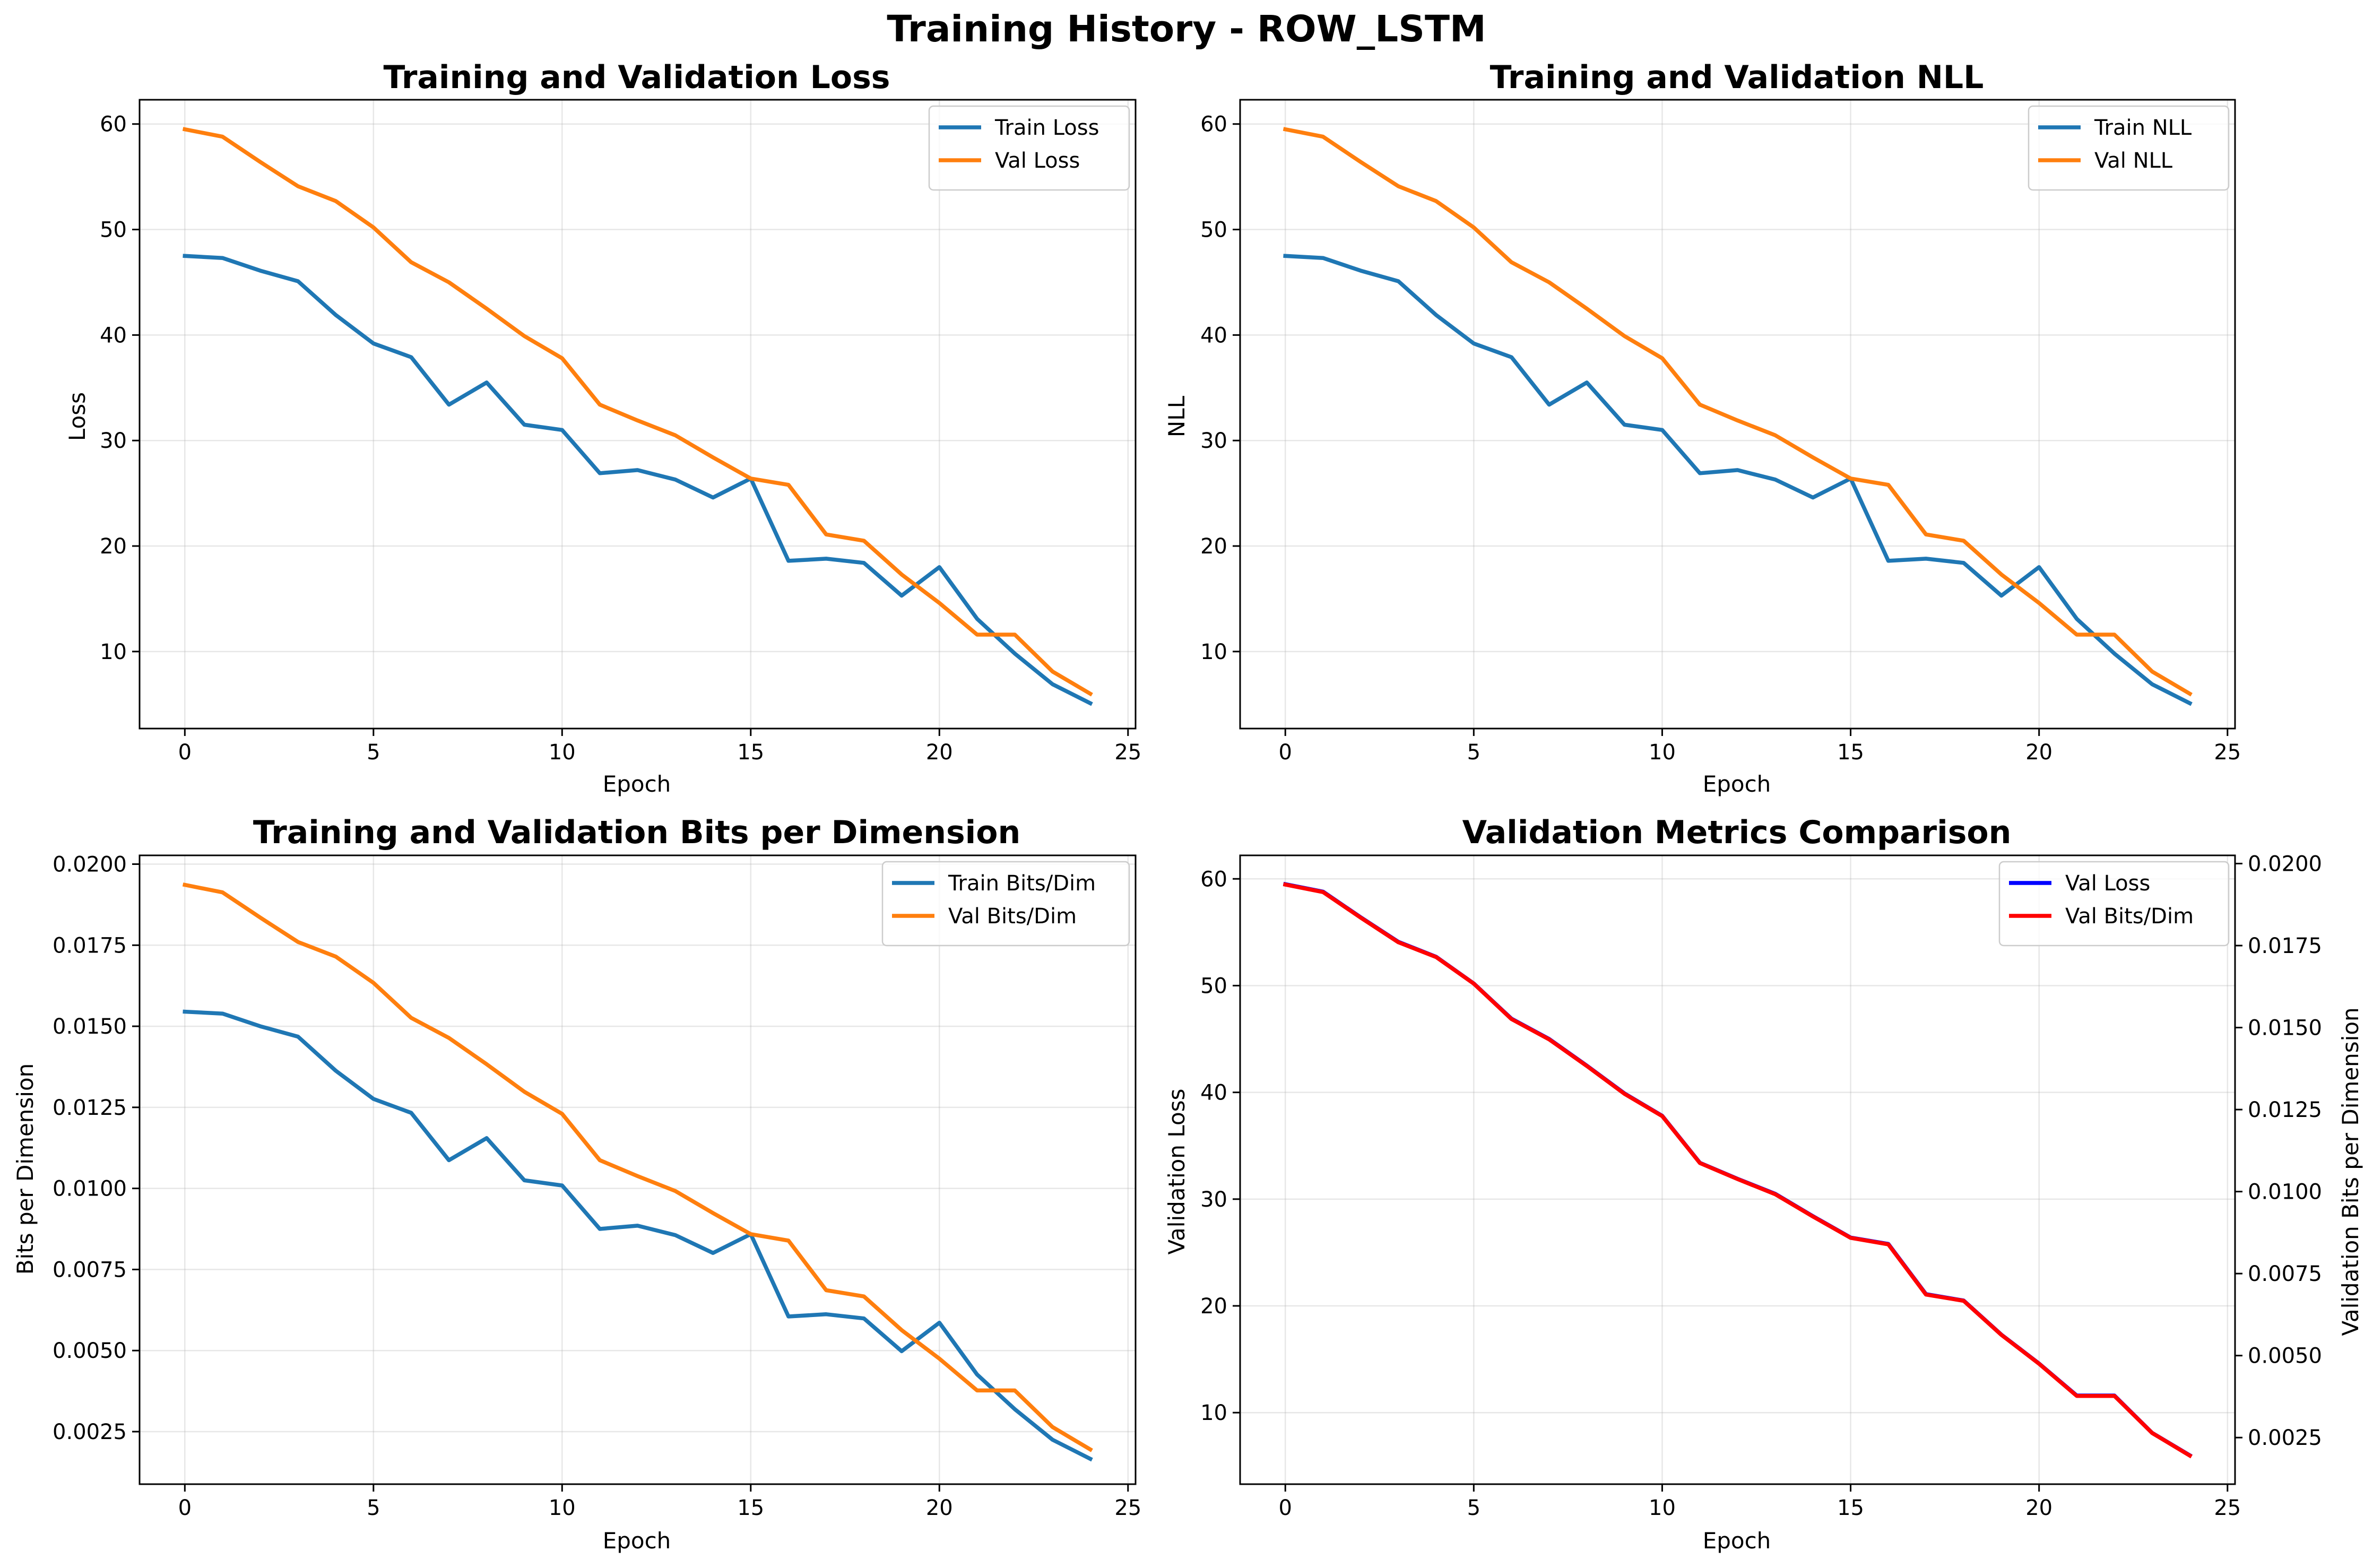 The height and width of the screenshot is (1568, 2373). I want to click on y-right-tick-label: 0.0025, so click(2285, 1438).